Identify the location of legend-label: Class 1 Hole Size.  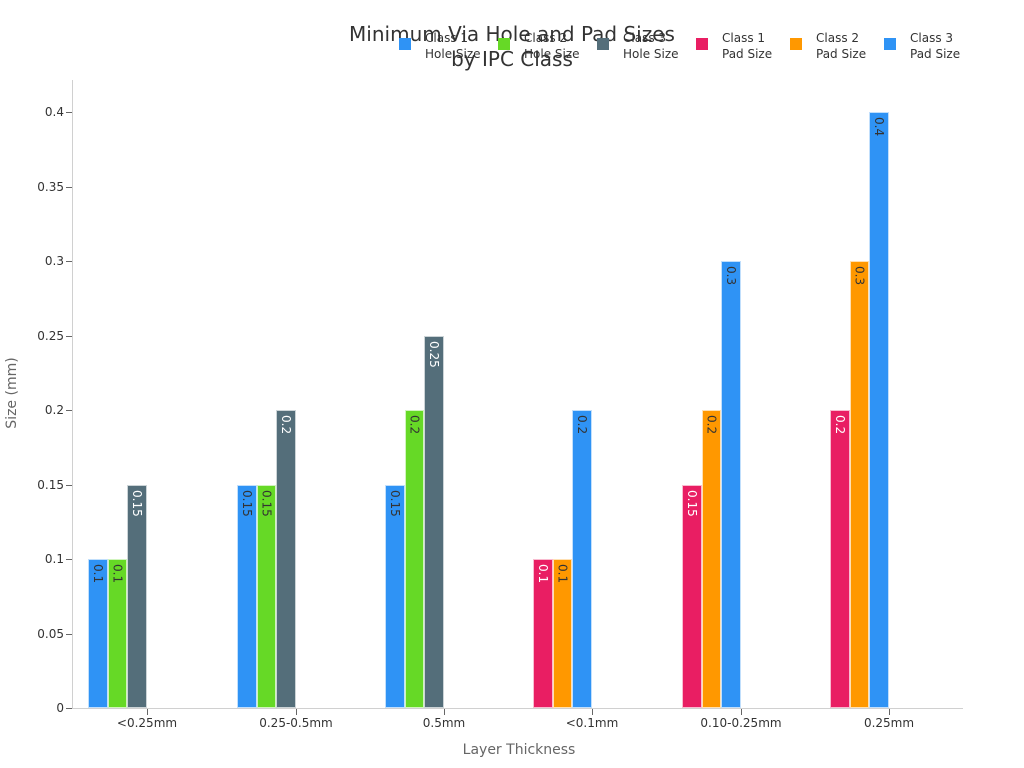
(453, 46).